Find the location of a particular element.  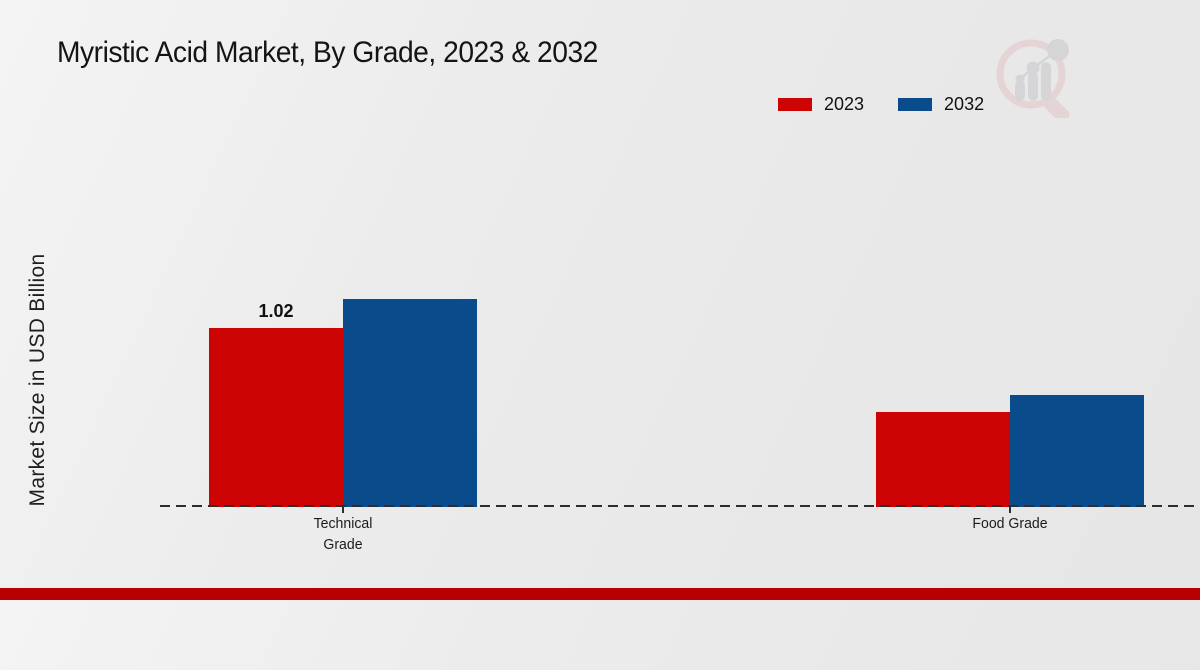

bar-chart-magnifier-logo-icon is located at coordinates (1033, 78).